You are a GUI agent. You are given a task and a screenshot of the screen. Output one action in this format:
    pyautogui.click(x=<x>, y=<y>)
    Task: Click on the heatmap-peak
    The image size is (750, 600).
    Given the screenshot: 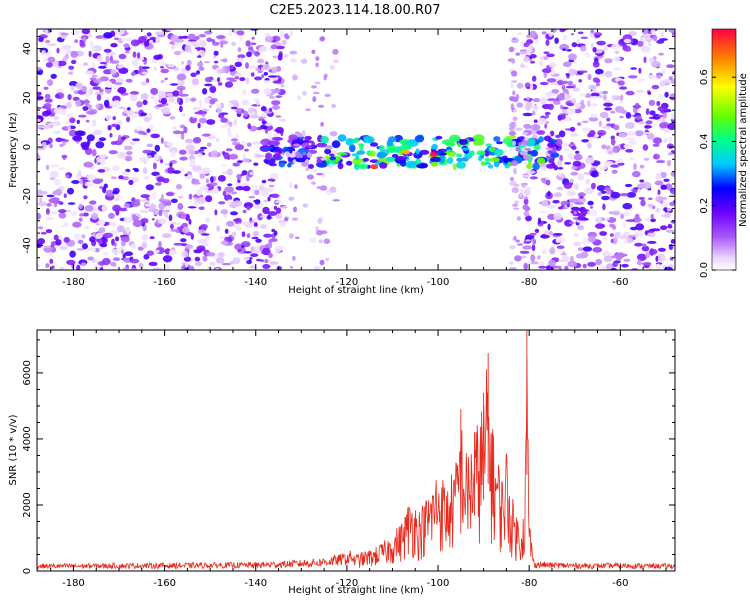 What is the action you would take?
    pyautogui.click(x=433, y=154)
    